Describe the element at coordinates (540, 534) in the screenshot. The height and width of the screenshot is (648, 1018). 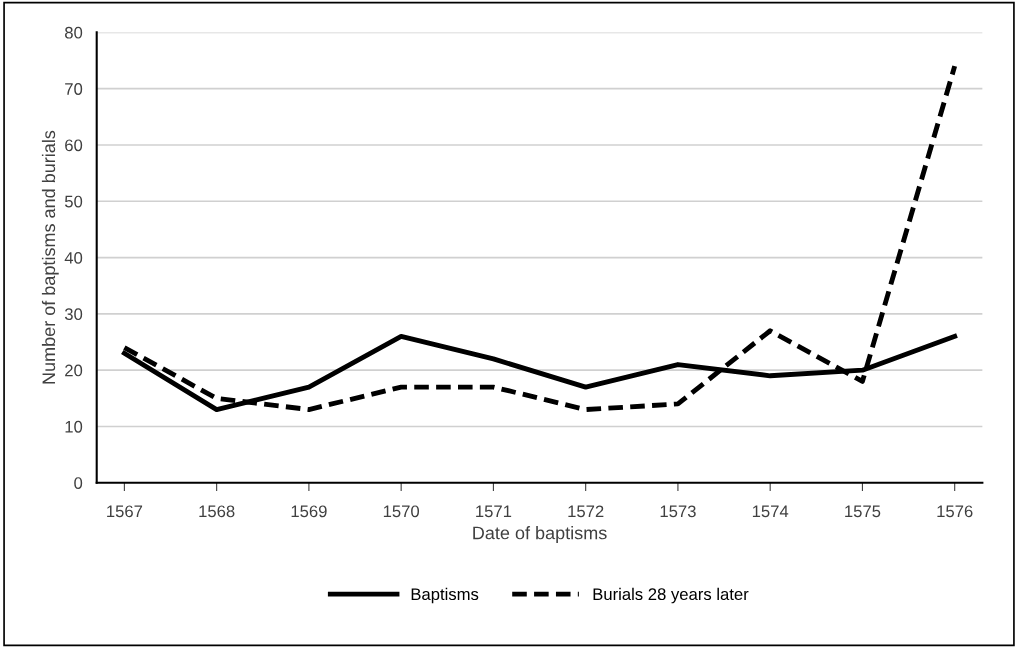
I see `x-axis-title: Date of baptisms` at that location.